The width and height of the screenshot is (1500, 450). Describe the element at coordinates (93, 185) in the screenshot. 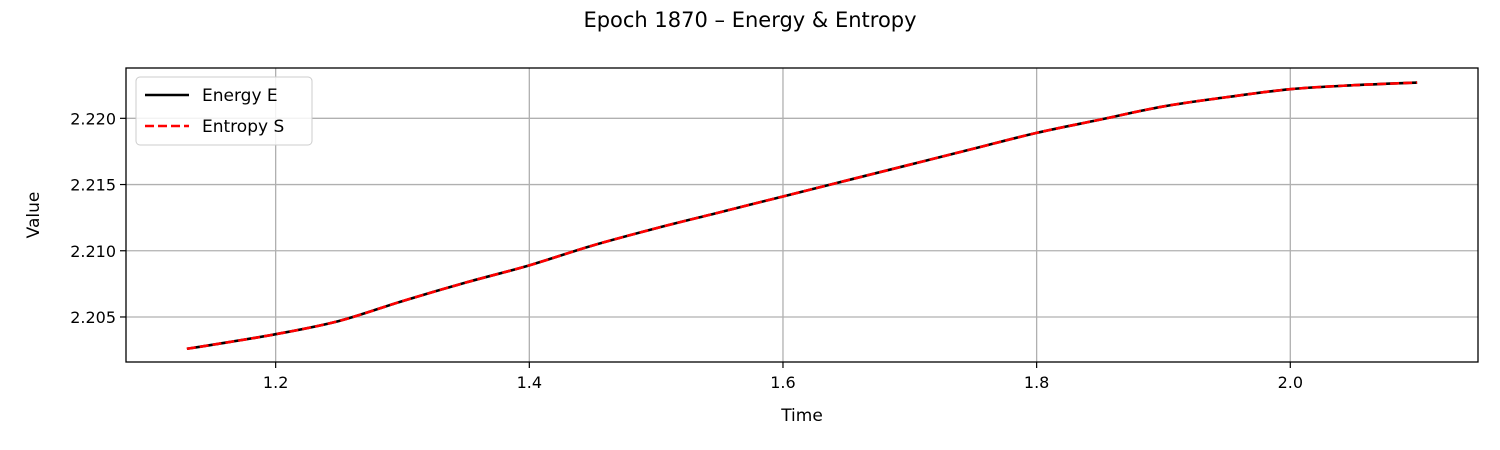

I see `y-tick-label: 2.215` at that location.